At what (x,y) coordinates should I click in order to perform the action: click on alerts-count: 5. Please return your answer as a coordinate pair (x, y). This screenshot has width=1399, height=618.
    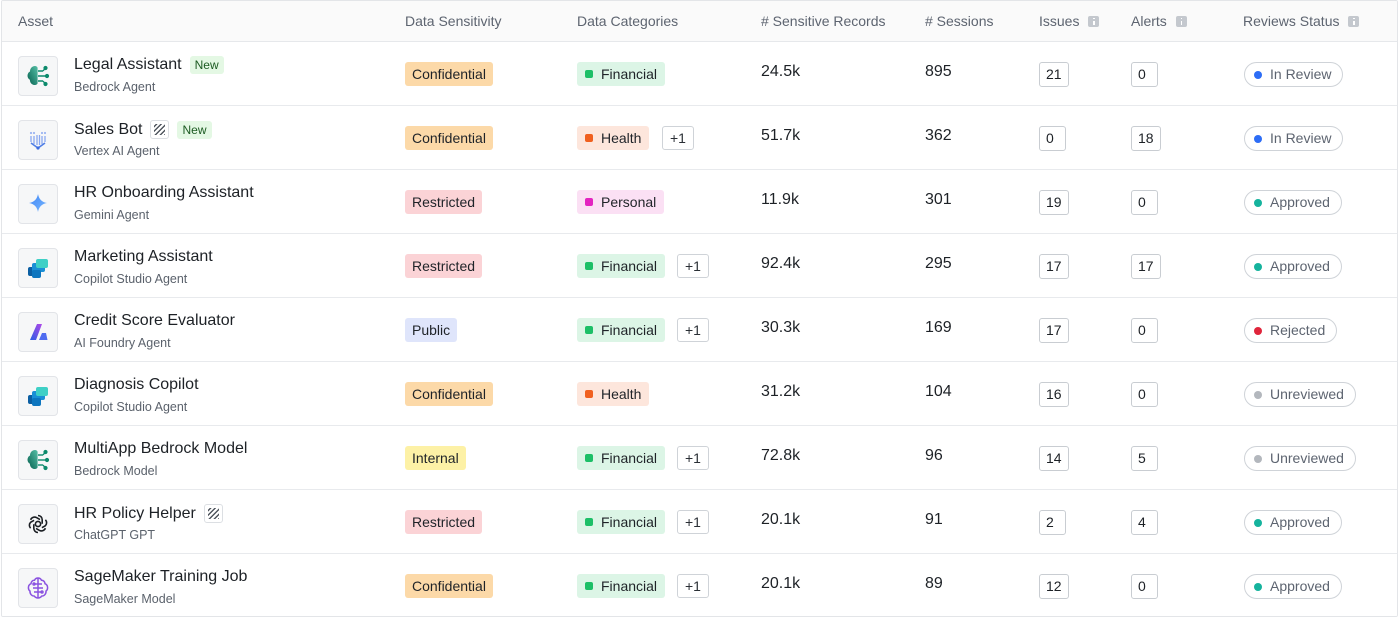
    Looking at the image, I should click on (1144, 458).